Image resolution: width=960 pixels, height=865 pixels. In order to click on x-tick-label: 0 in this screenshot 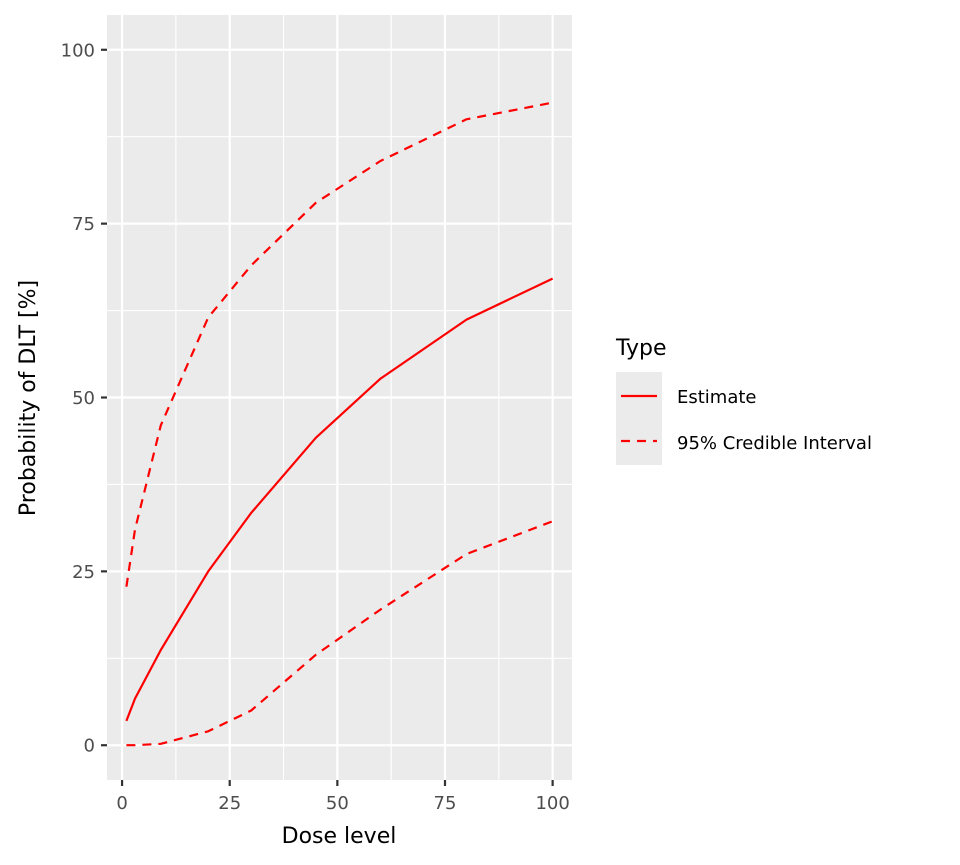, I will do `click(121, 803)`.